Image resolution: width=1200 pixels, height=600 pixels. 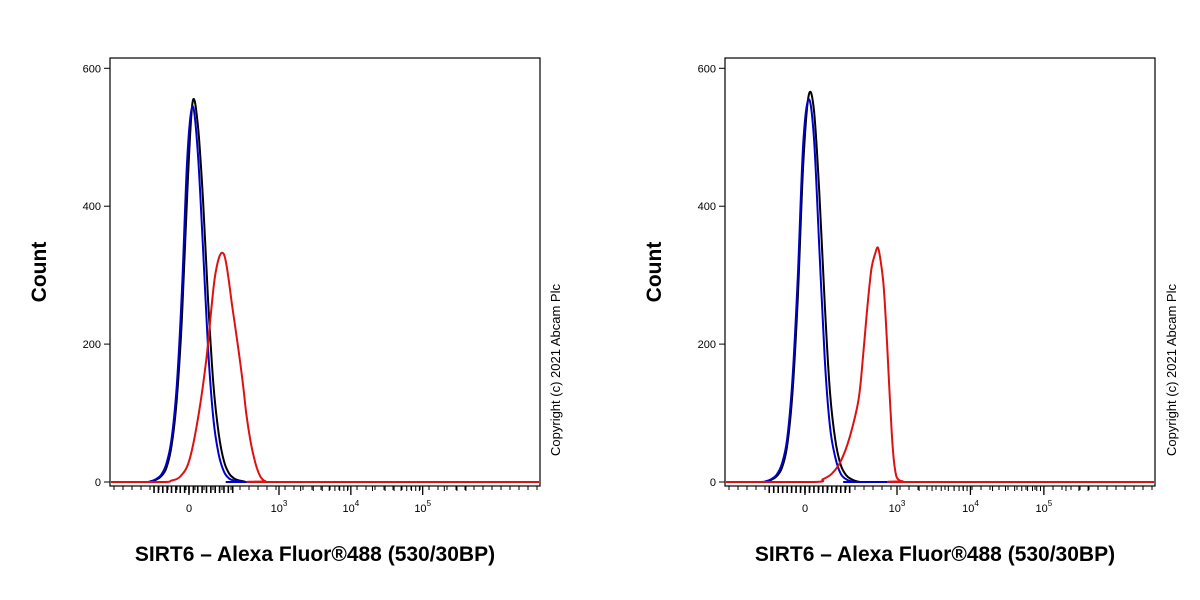 I want to click on copyright-1: Copyright (c) 2021 Abcam Plc, so click(x=555, y=370).